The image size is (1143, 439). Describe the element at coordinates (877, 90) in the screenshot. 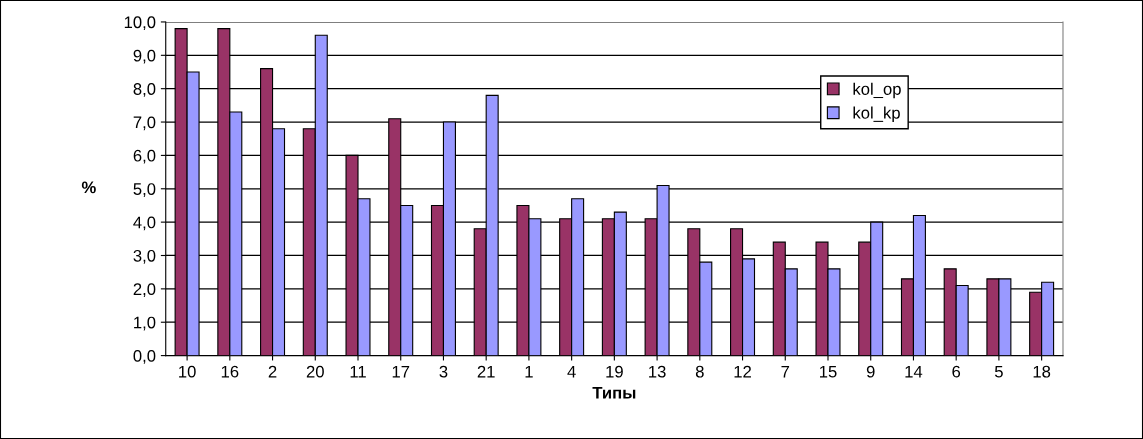

I see `legend-label: kol_op` at that location.